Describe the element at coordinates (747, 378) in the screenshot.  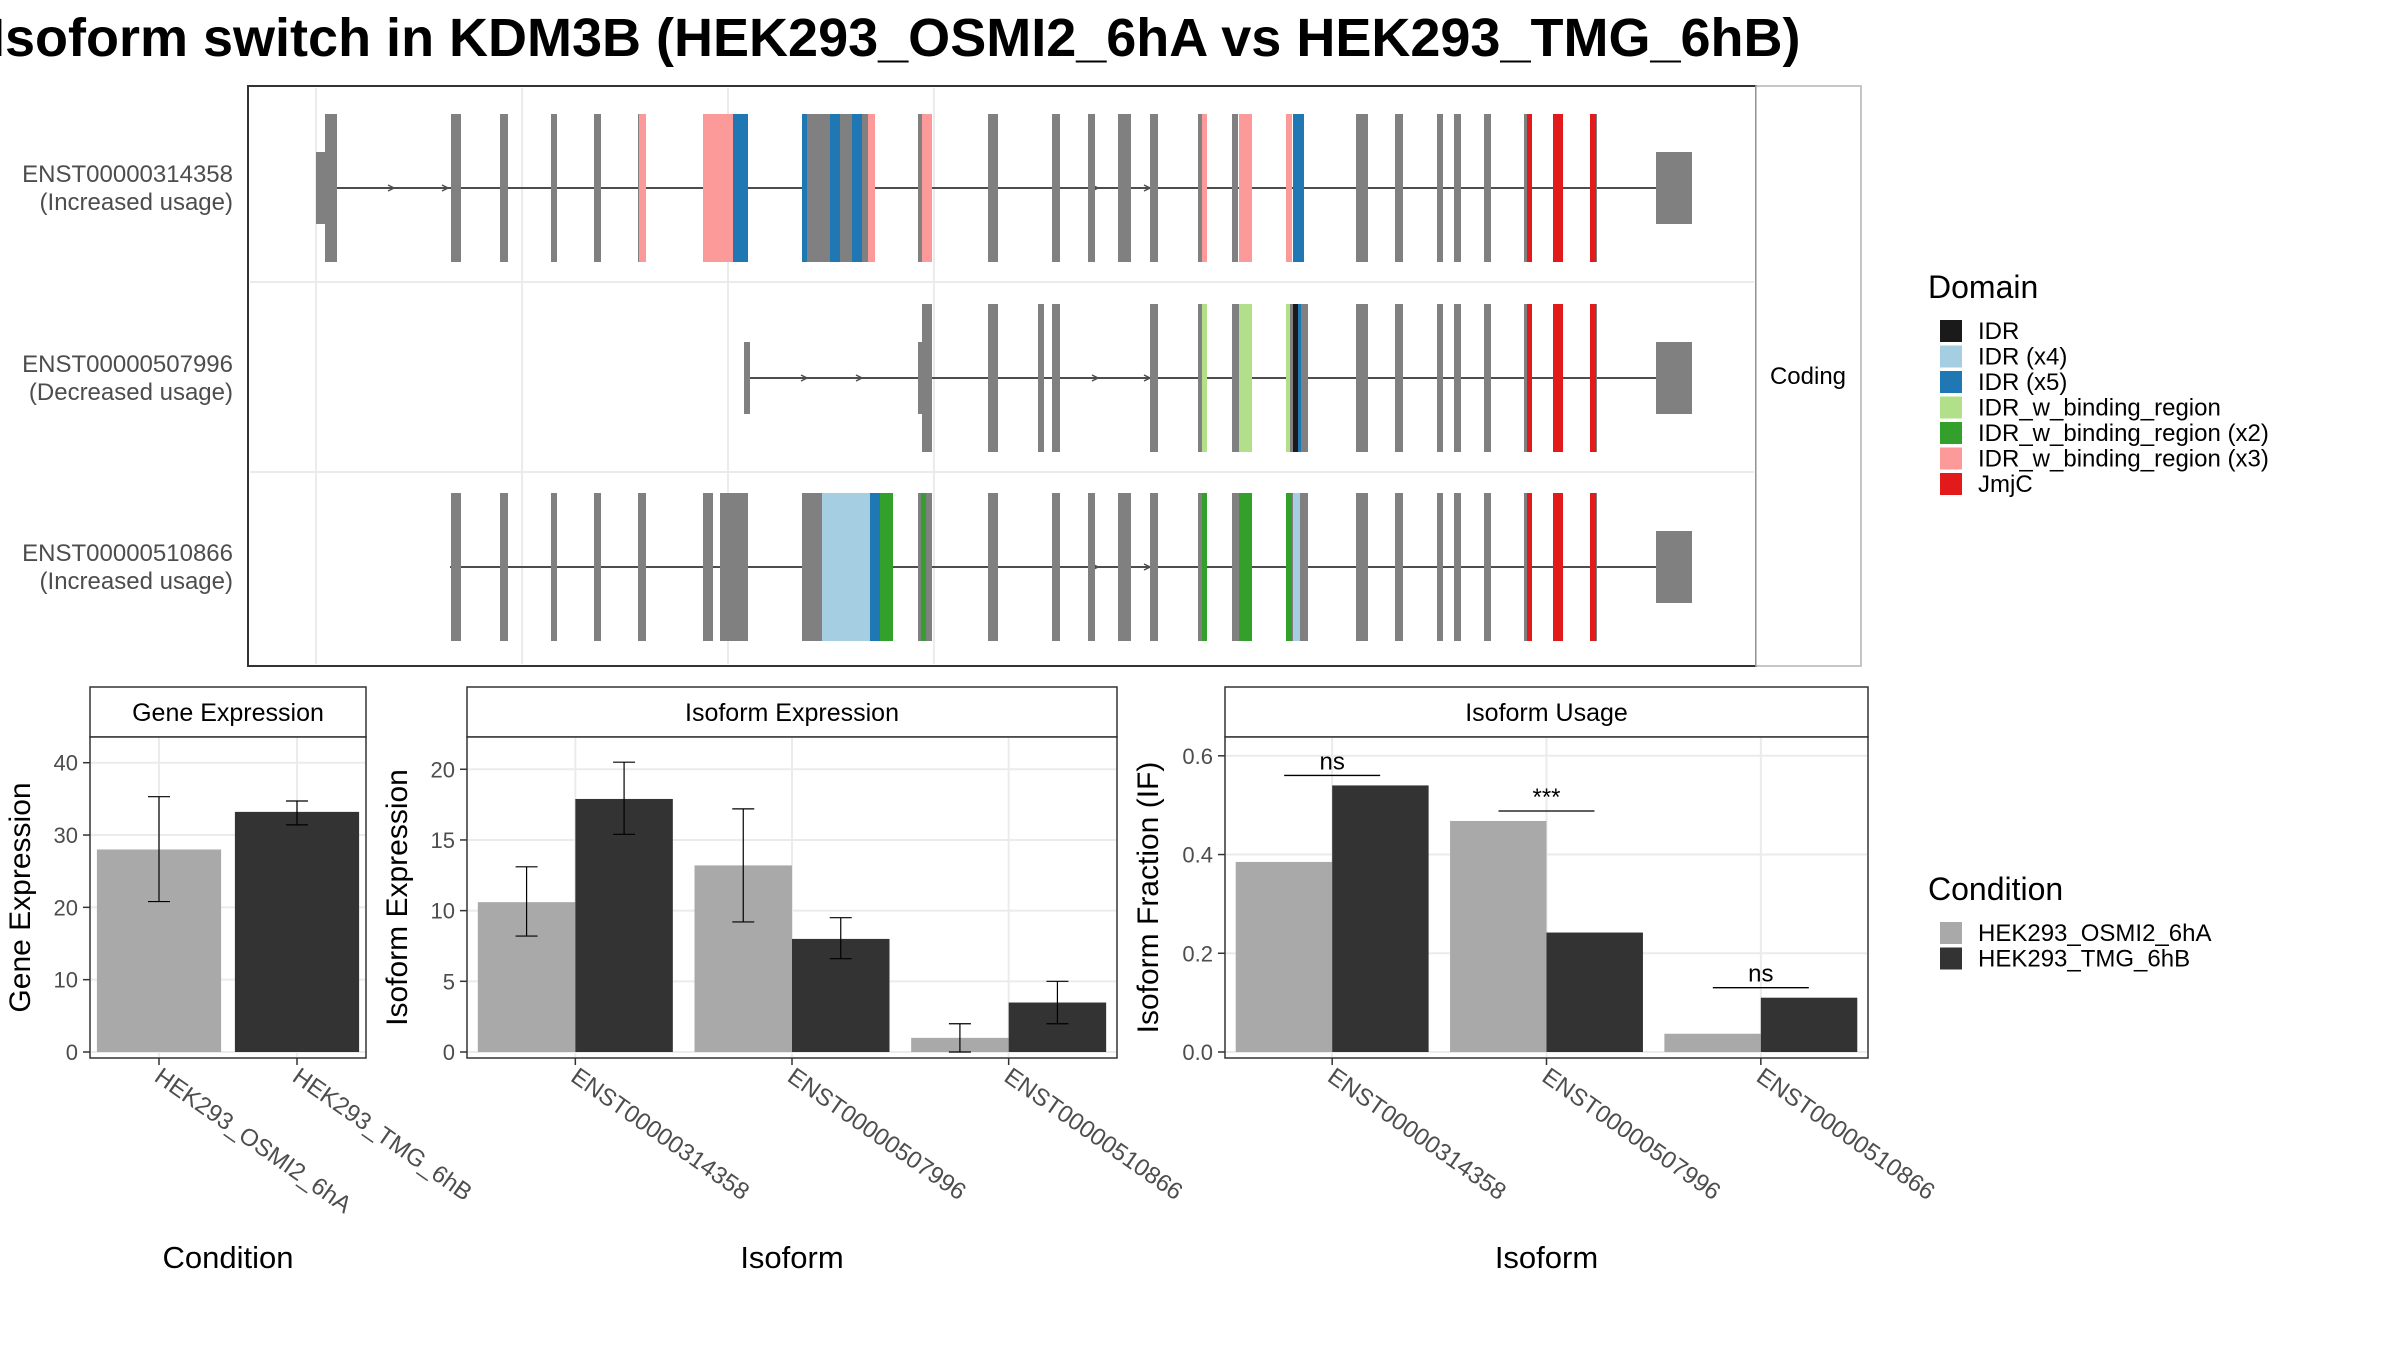
I see `utr5-exon` at that location.